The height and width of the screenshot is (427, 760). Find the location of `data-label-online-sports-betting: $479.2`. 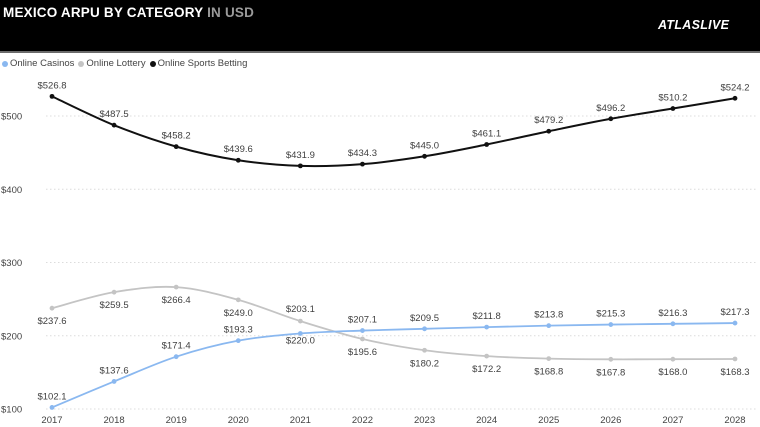

data-label-online-sports-betting: $479.2 is located at coordinates (548, 120).